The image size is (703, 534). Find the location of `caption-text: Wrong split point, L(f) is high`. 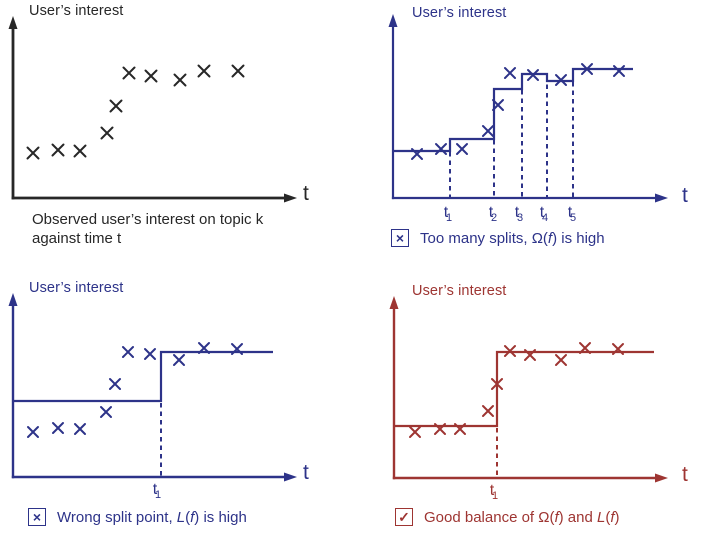

caption-text: Wrong split point, L(f) is high is located at coordinates (152, 517).